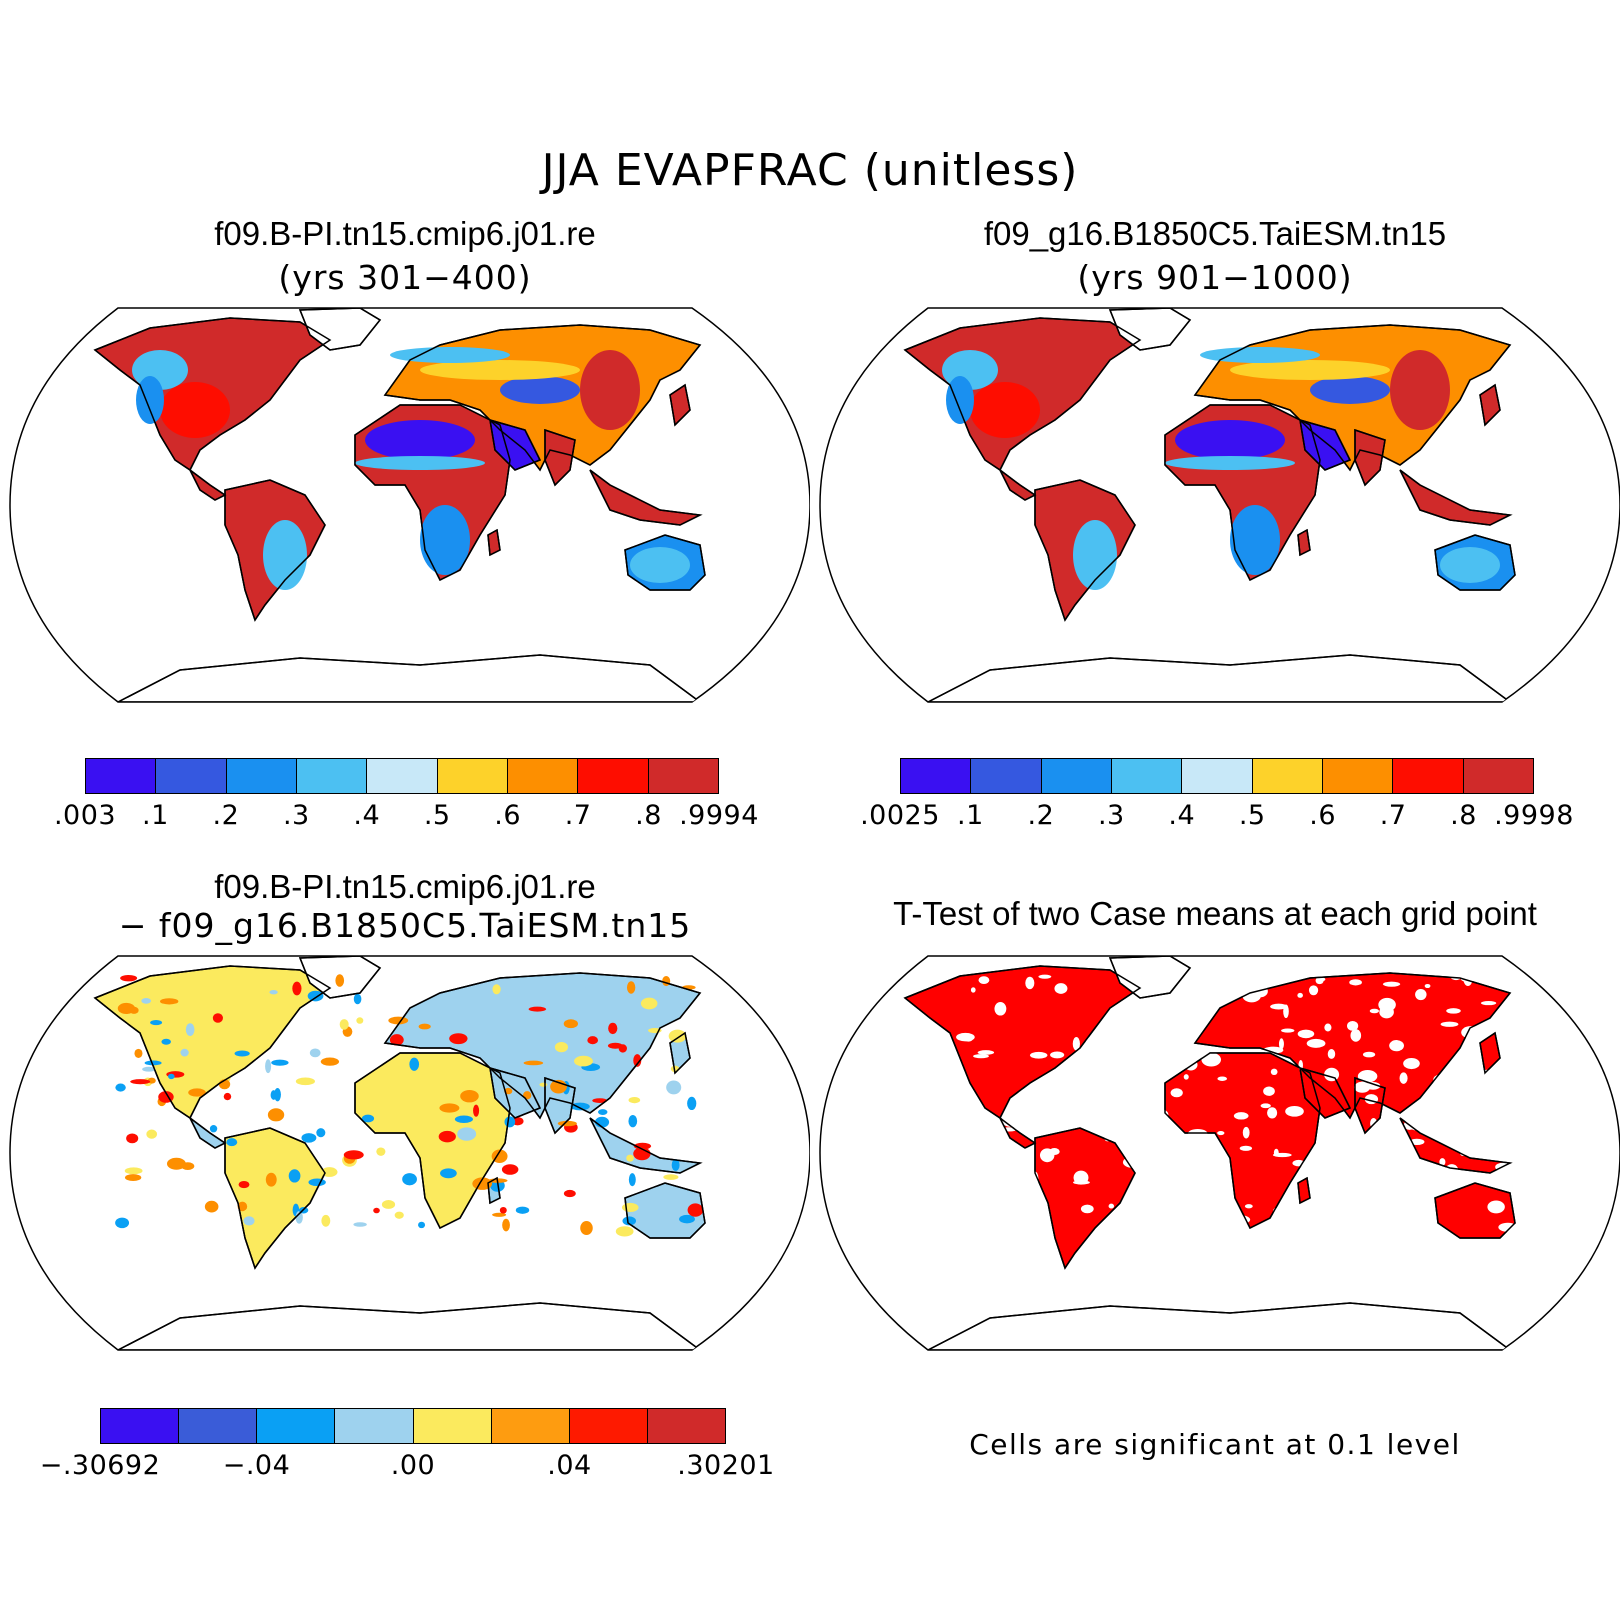  What do you see at coordinates (810, 170) in the screenshot?
I see `figure-title: JJA EVAPFRAC (unitless)` at bounding box center [810, 170].